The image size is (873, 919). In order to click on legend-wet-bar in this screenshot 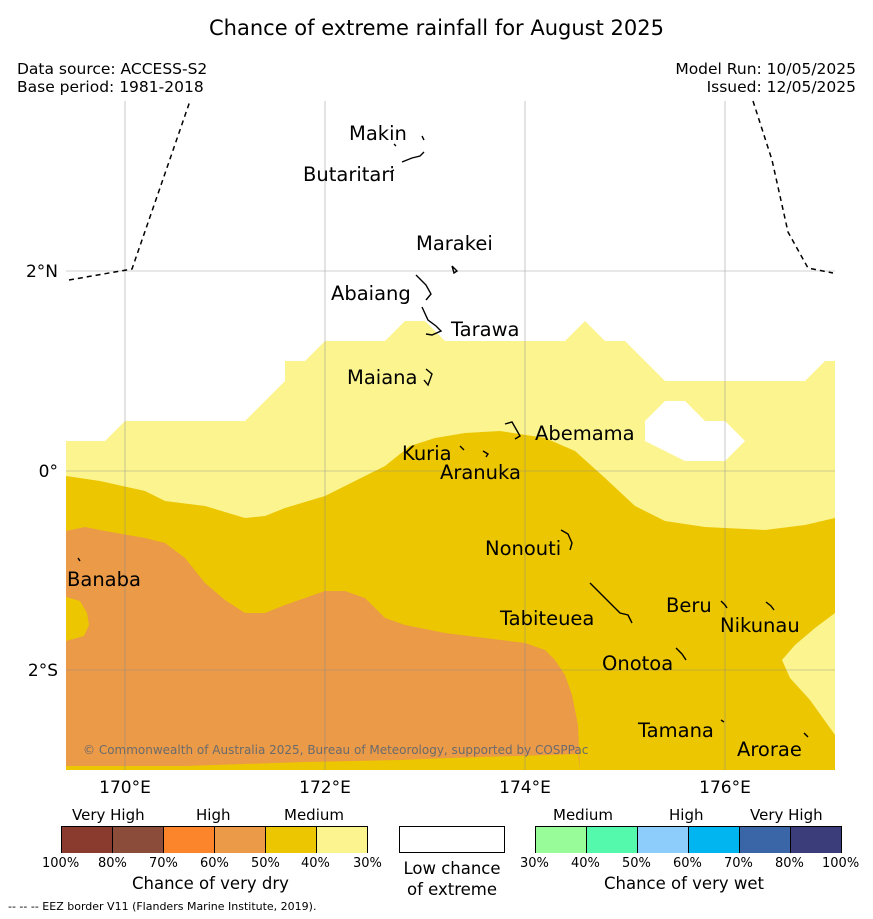, I will do `click(688, 839)`.